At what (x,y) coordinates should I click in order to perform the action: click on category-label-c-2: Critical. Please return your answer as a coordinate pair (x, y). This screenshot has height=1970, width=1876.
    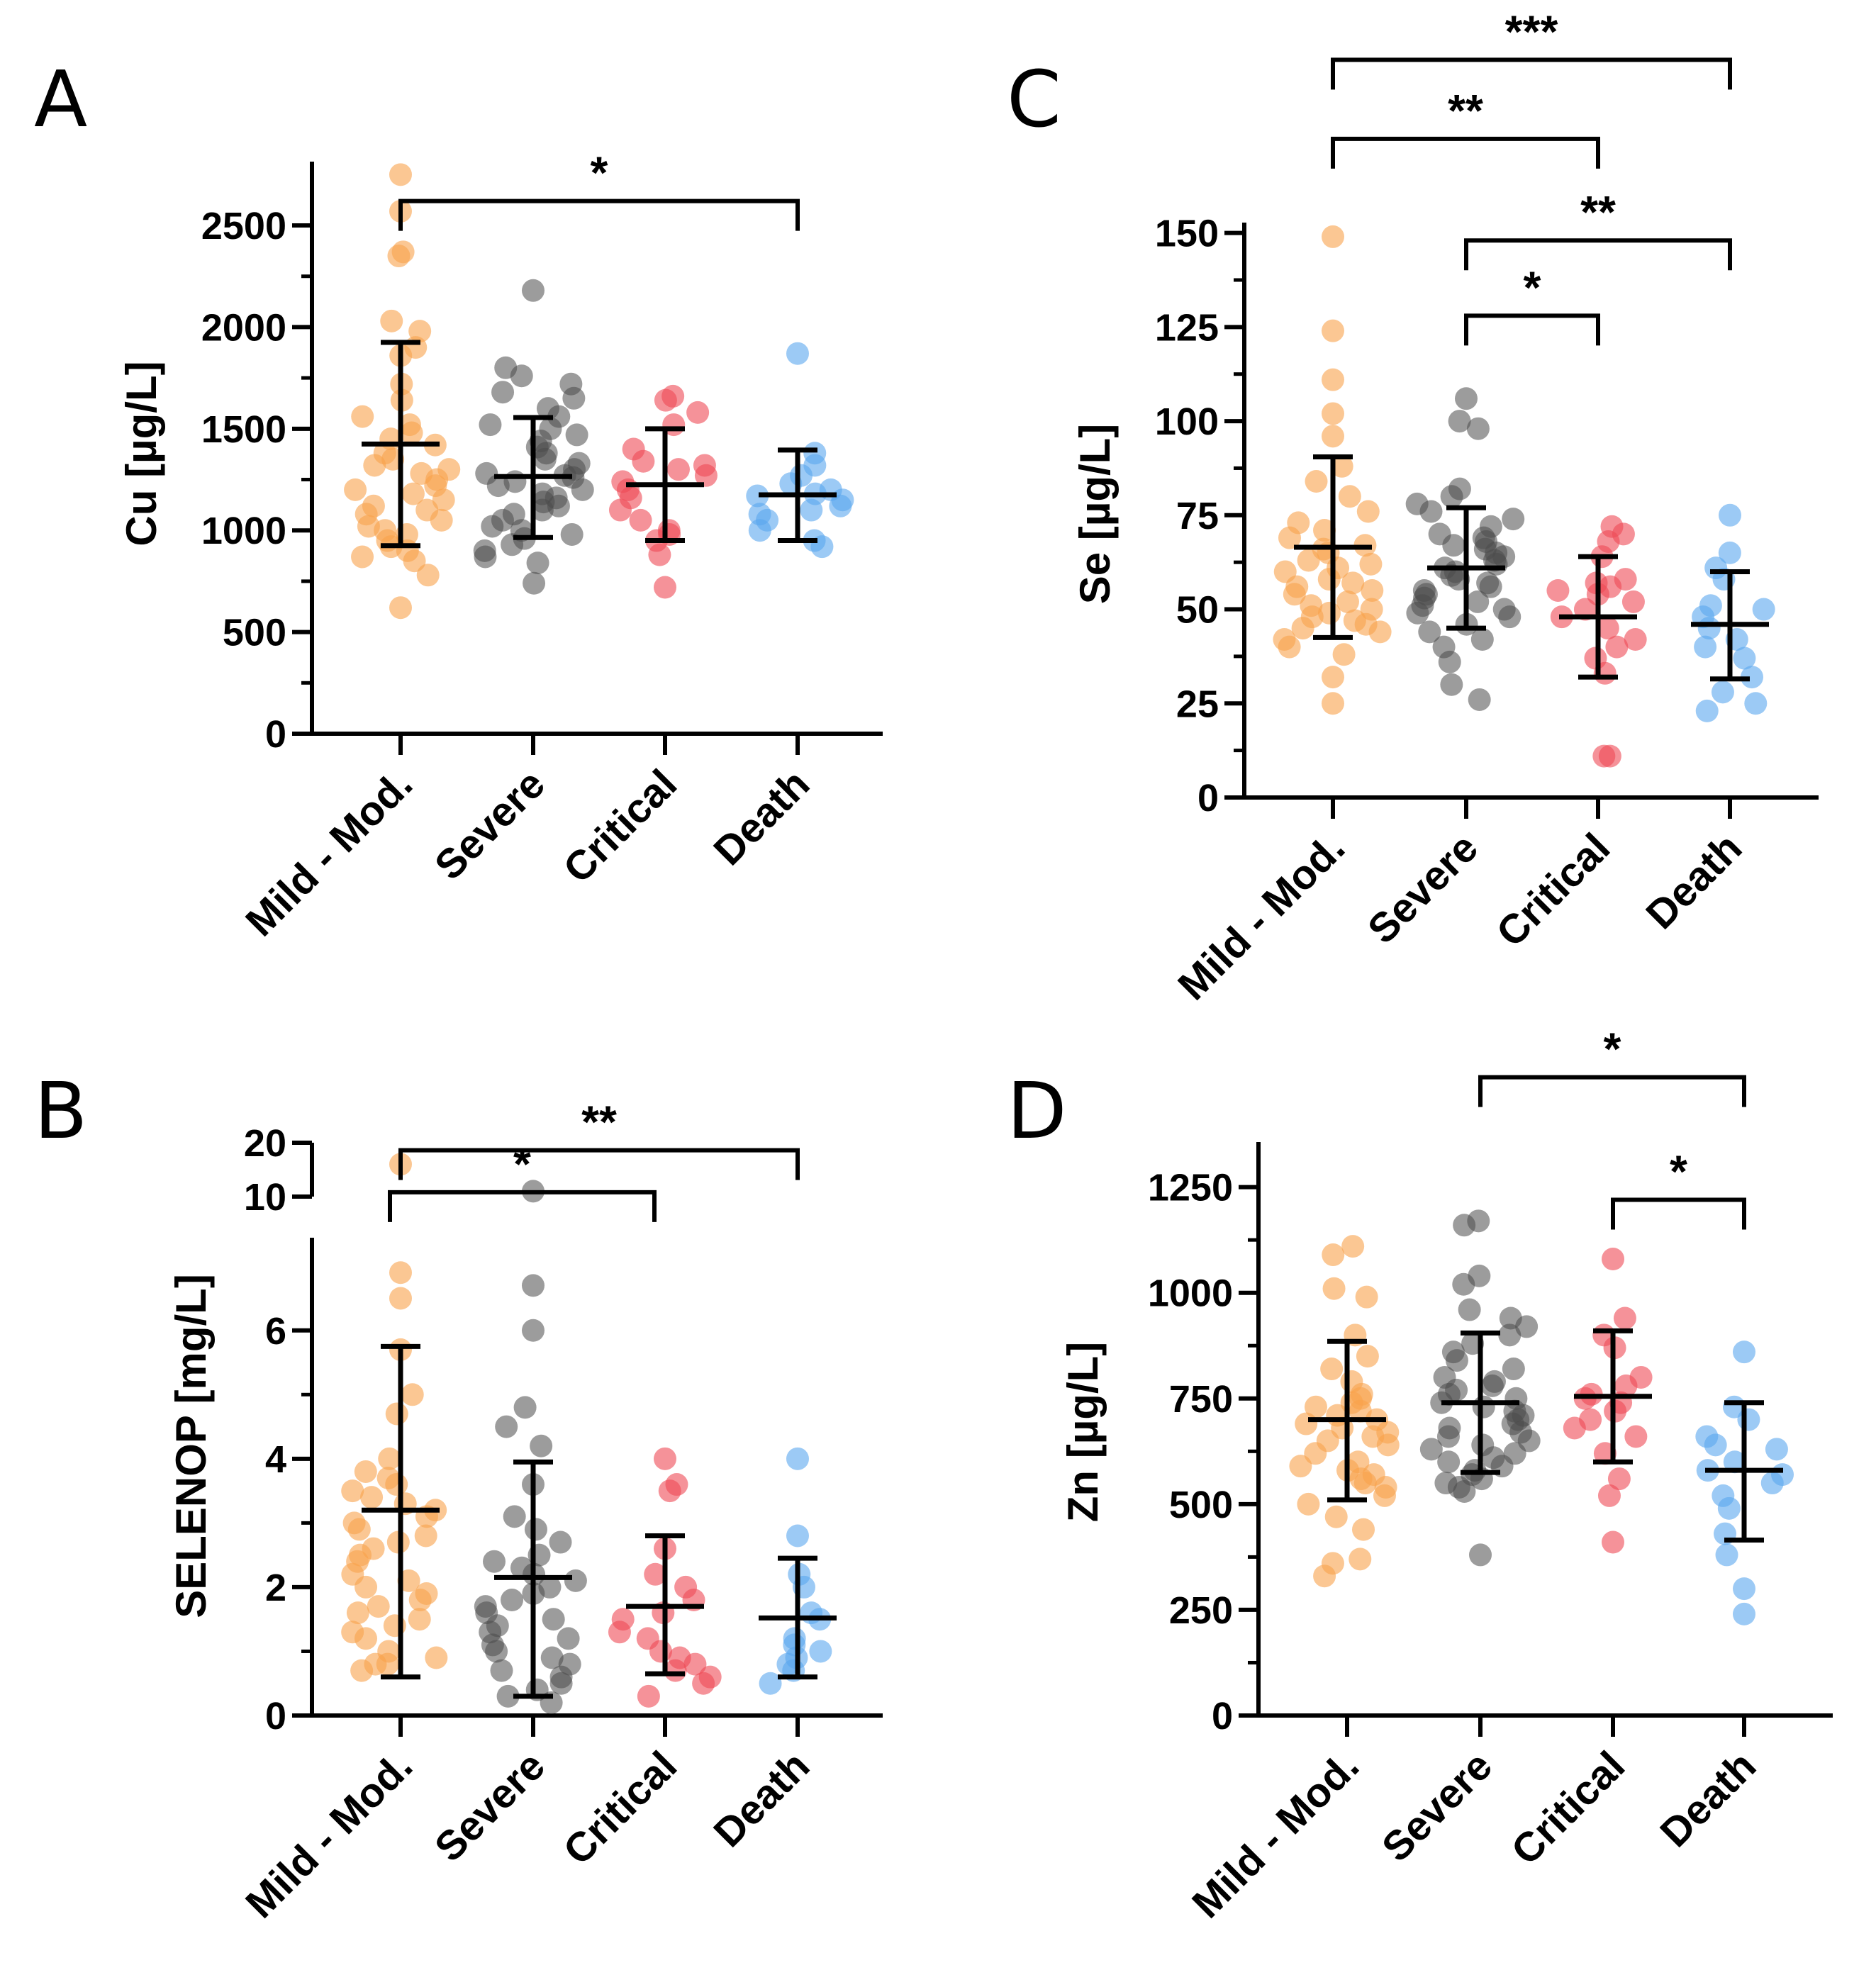
    Looking at the image, I should click on (1553, 890).